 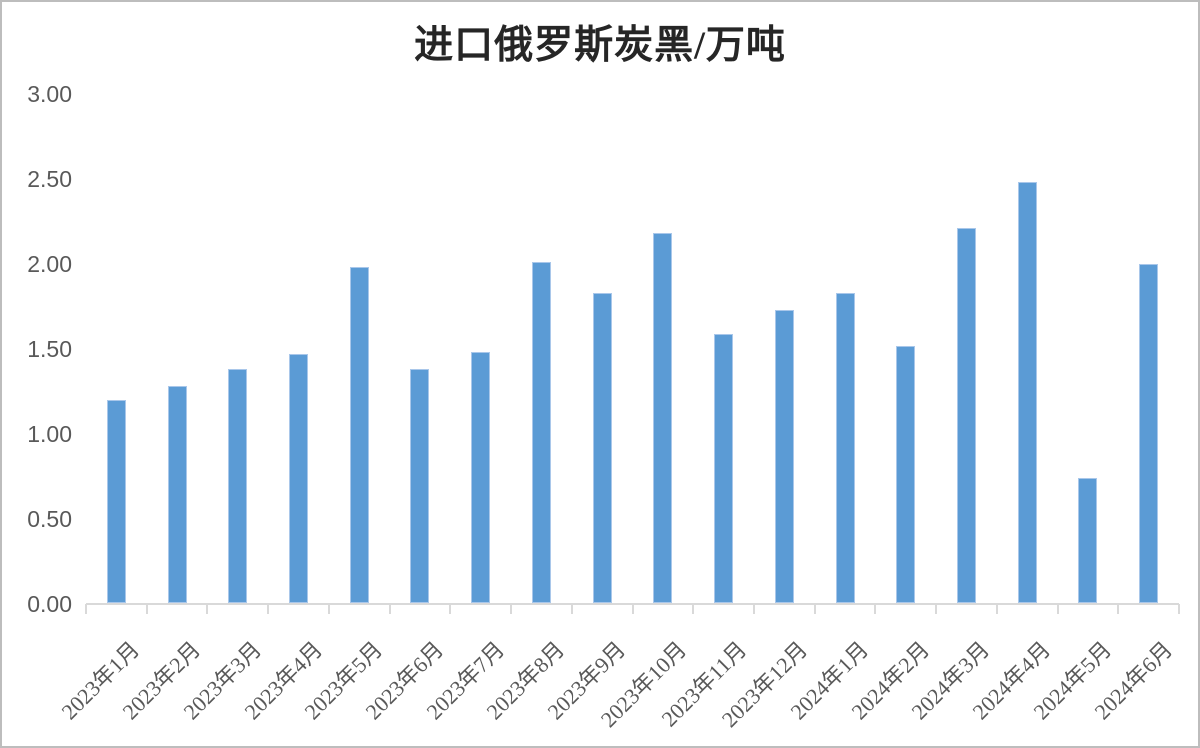 I want to click on y-axis-tick-label: 2.00, so click(x=49, y=264).